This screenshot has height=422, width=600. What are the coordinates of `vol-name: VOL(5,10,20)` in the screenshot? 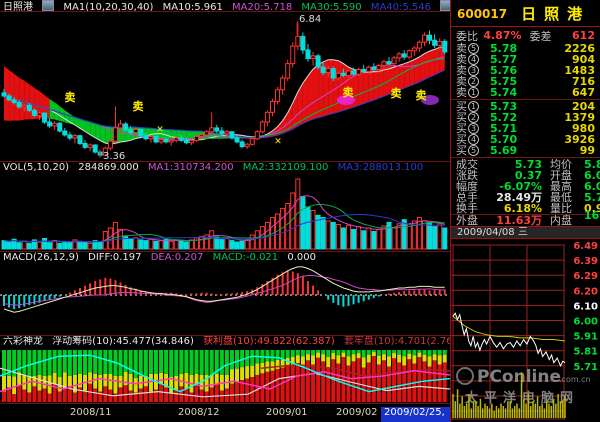 It's located at (36, 167).